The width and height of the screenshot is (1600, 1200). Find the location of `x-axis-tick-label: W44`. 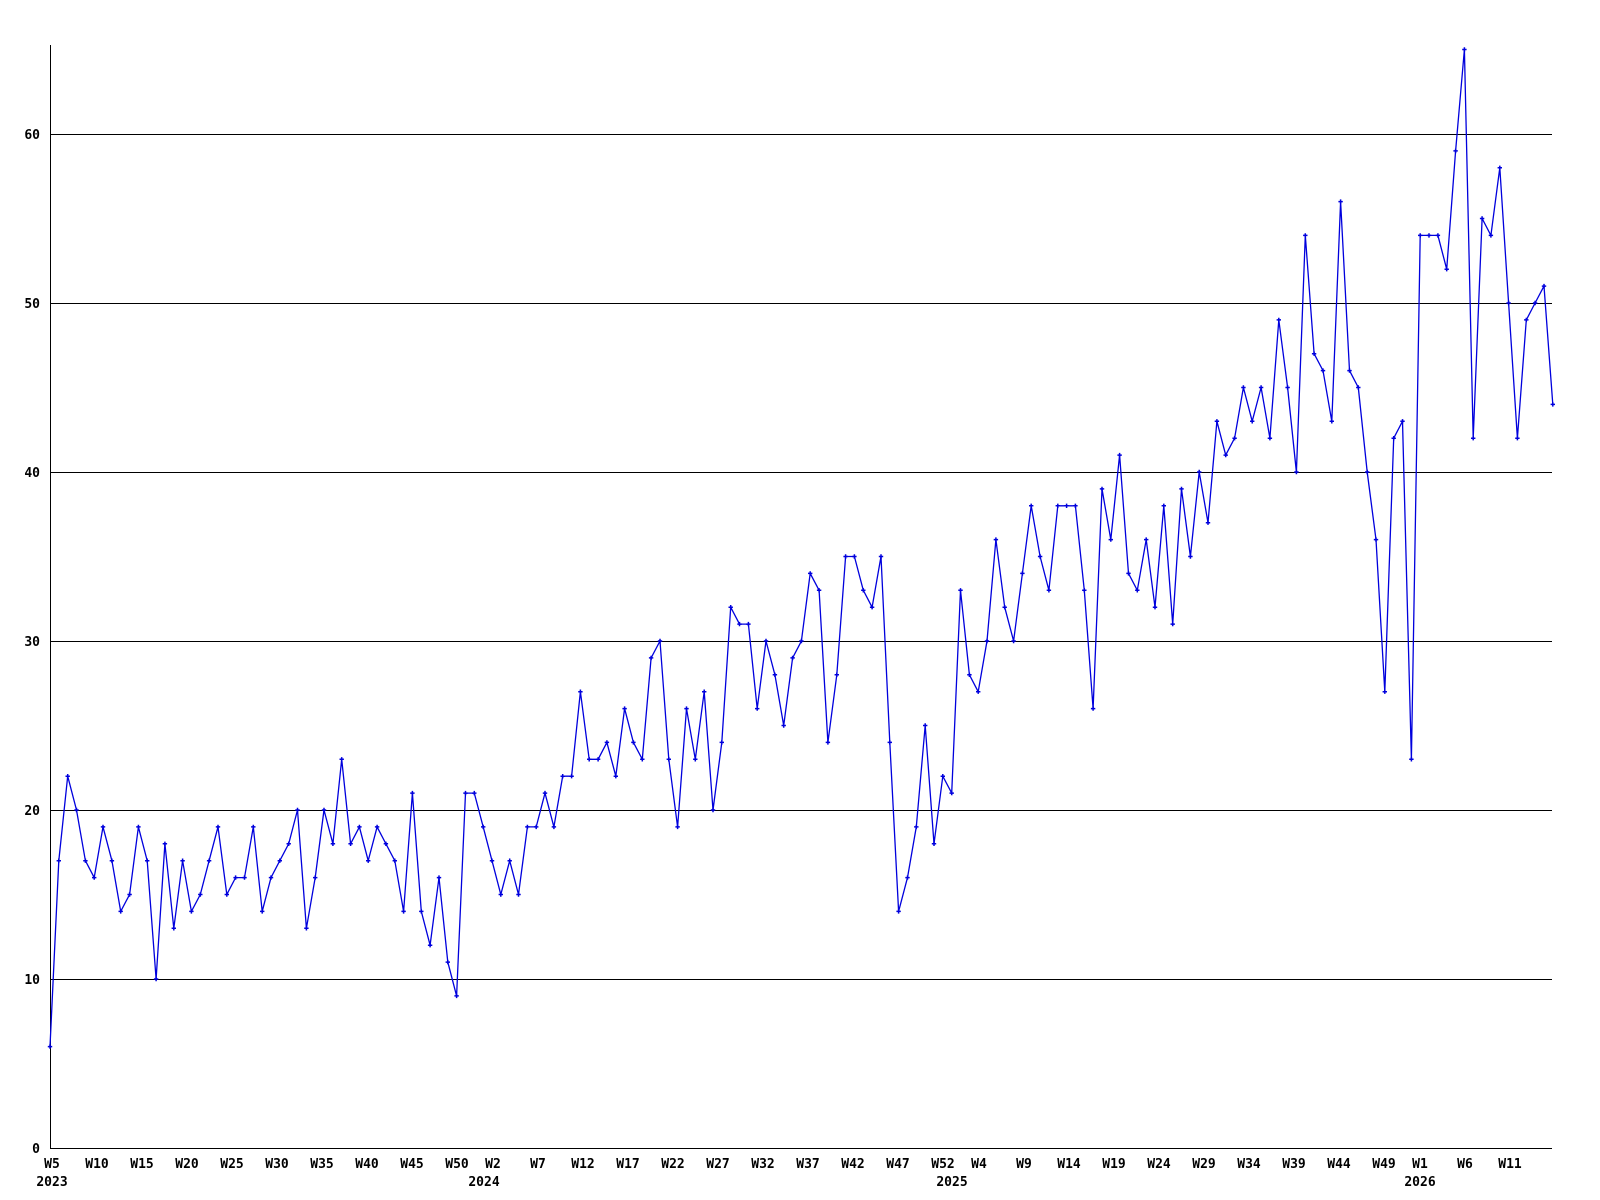

x-axis-tick-label: W44 is located at coordinates (1339, 1164).